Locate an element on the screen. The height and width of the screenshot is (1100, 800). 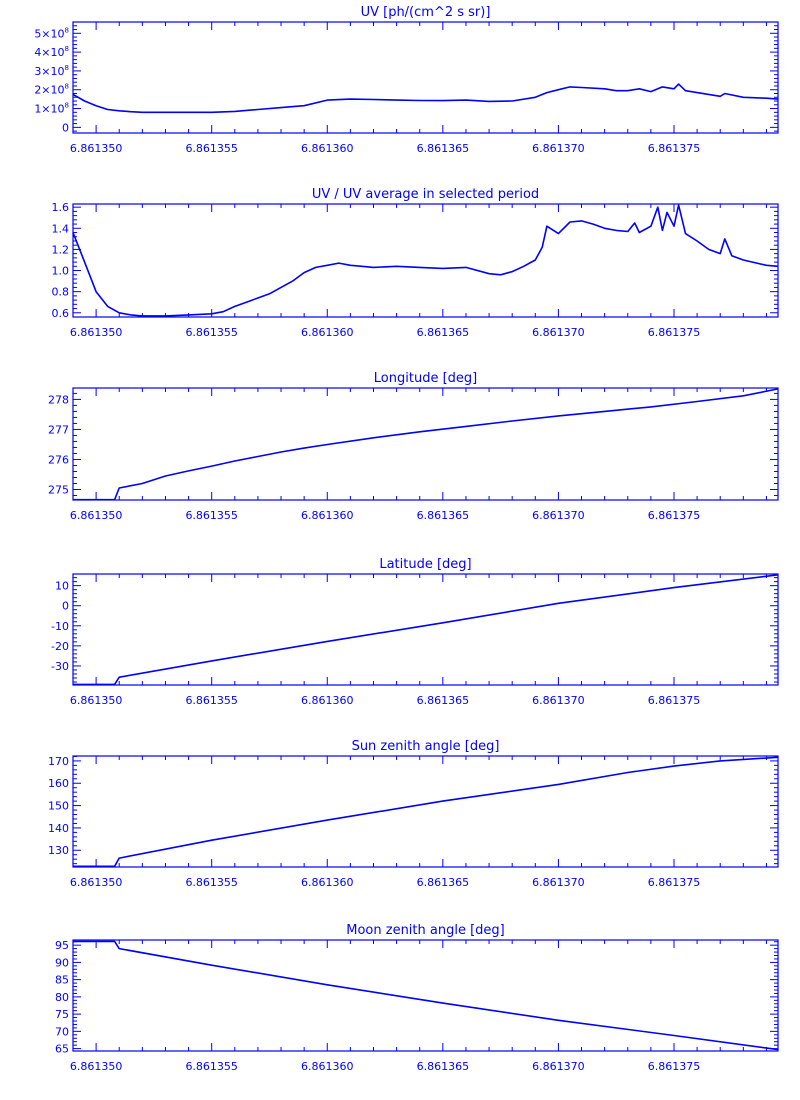
chart-title: Moon zenith angle [deg] is located at coordinates (425, 930).